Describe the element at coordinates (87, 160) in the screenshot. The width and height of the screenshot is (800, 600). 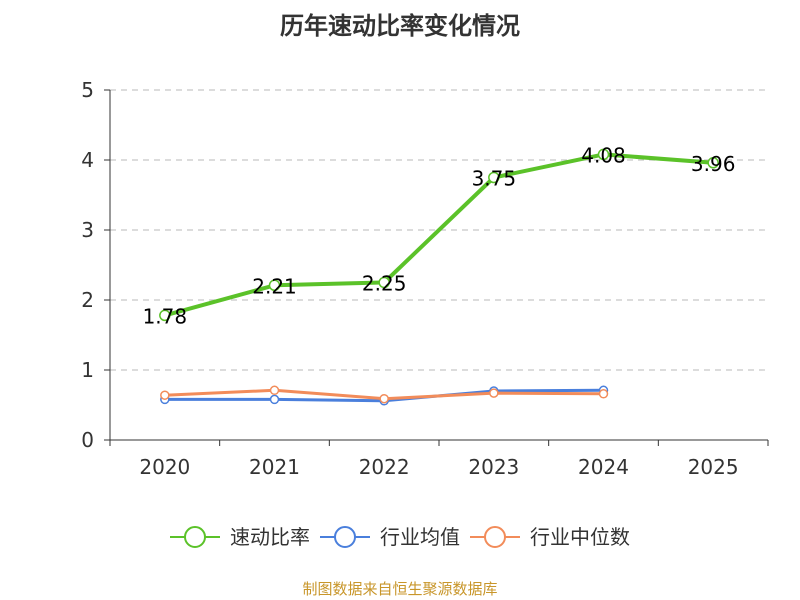
I see `y-tick-label: 4` at that location.